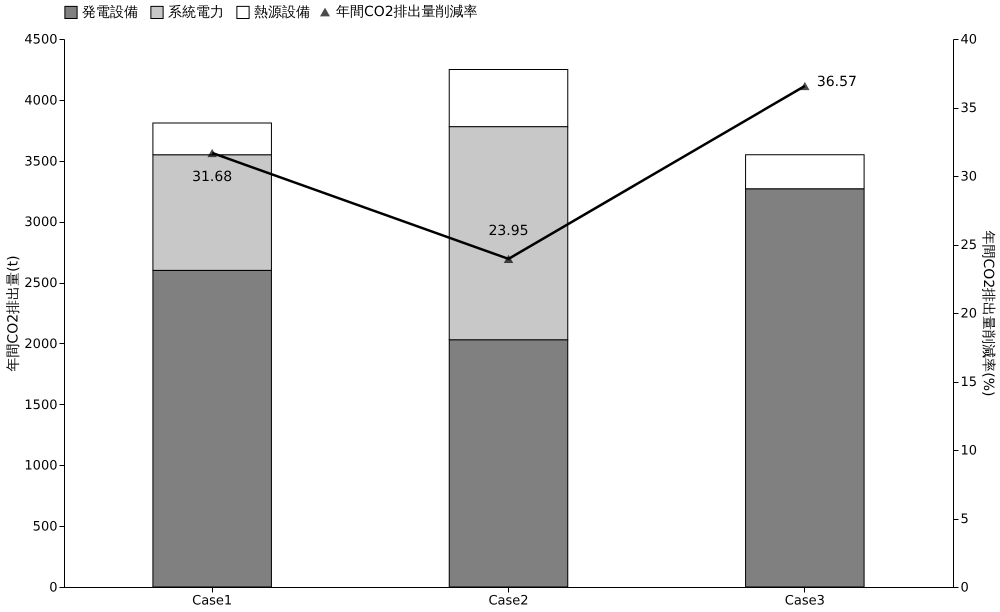 This screenshot has width=1000, height=612. I want to click on data-label: 36.57, so click(836, 82).